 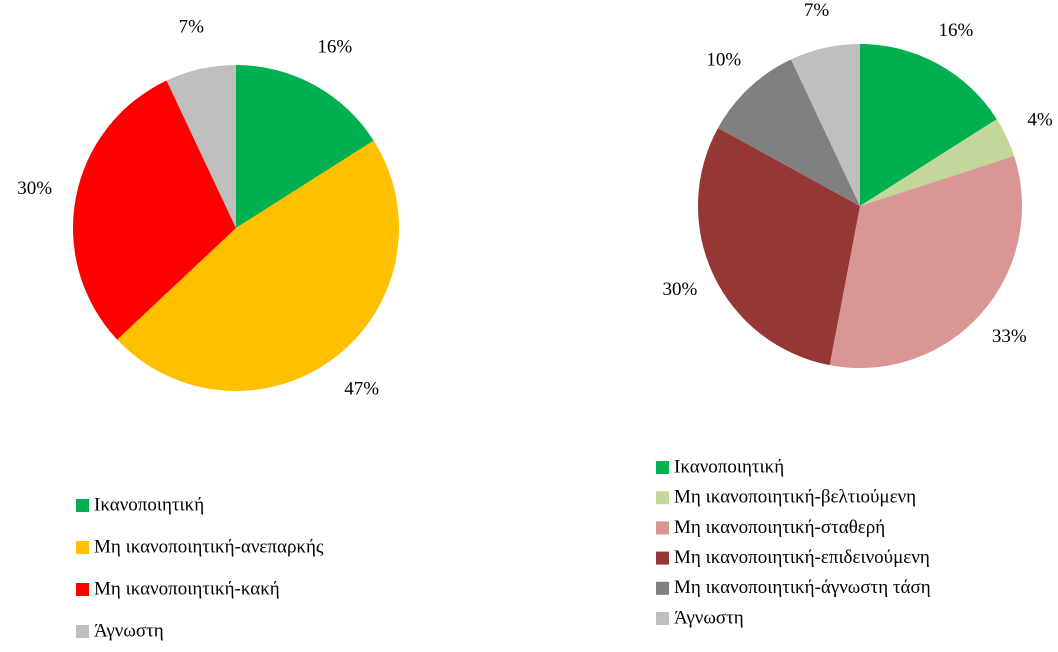 What do you see at coordinates (187, 588) in the screenshot?
I see `legend-label: Μη ικανοποιητική-κακή` at bounding box center [187, 588].